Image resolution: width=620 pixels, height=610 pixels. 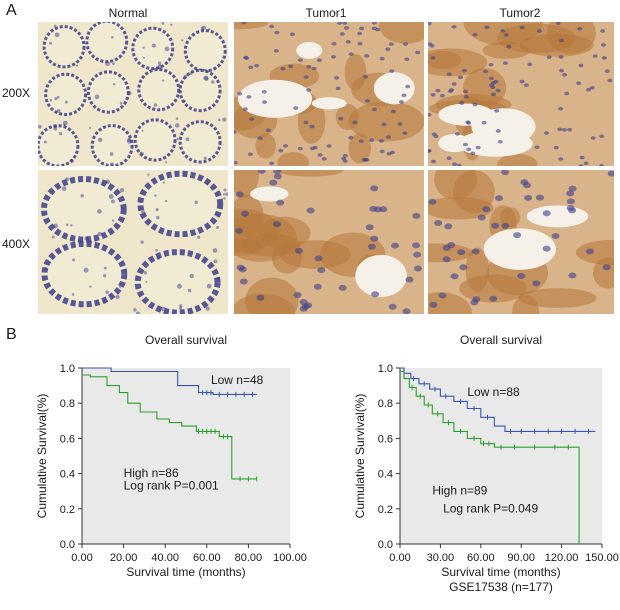 What do you see at coordinates (11, 10) in the screenshot?
I see `panel-label-a: A` at bounding box center [11, 10].